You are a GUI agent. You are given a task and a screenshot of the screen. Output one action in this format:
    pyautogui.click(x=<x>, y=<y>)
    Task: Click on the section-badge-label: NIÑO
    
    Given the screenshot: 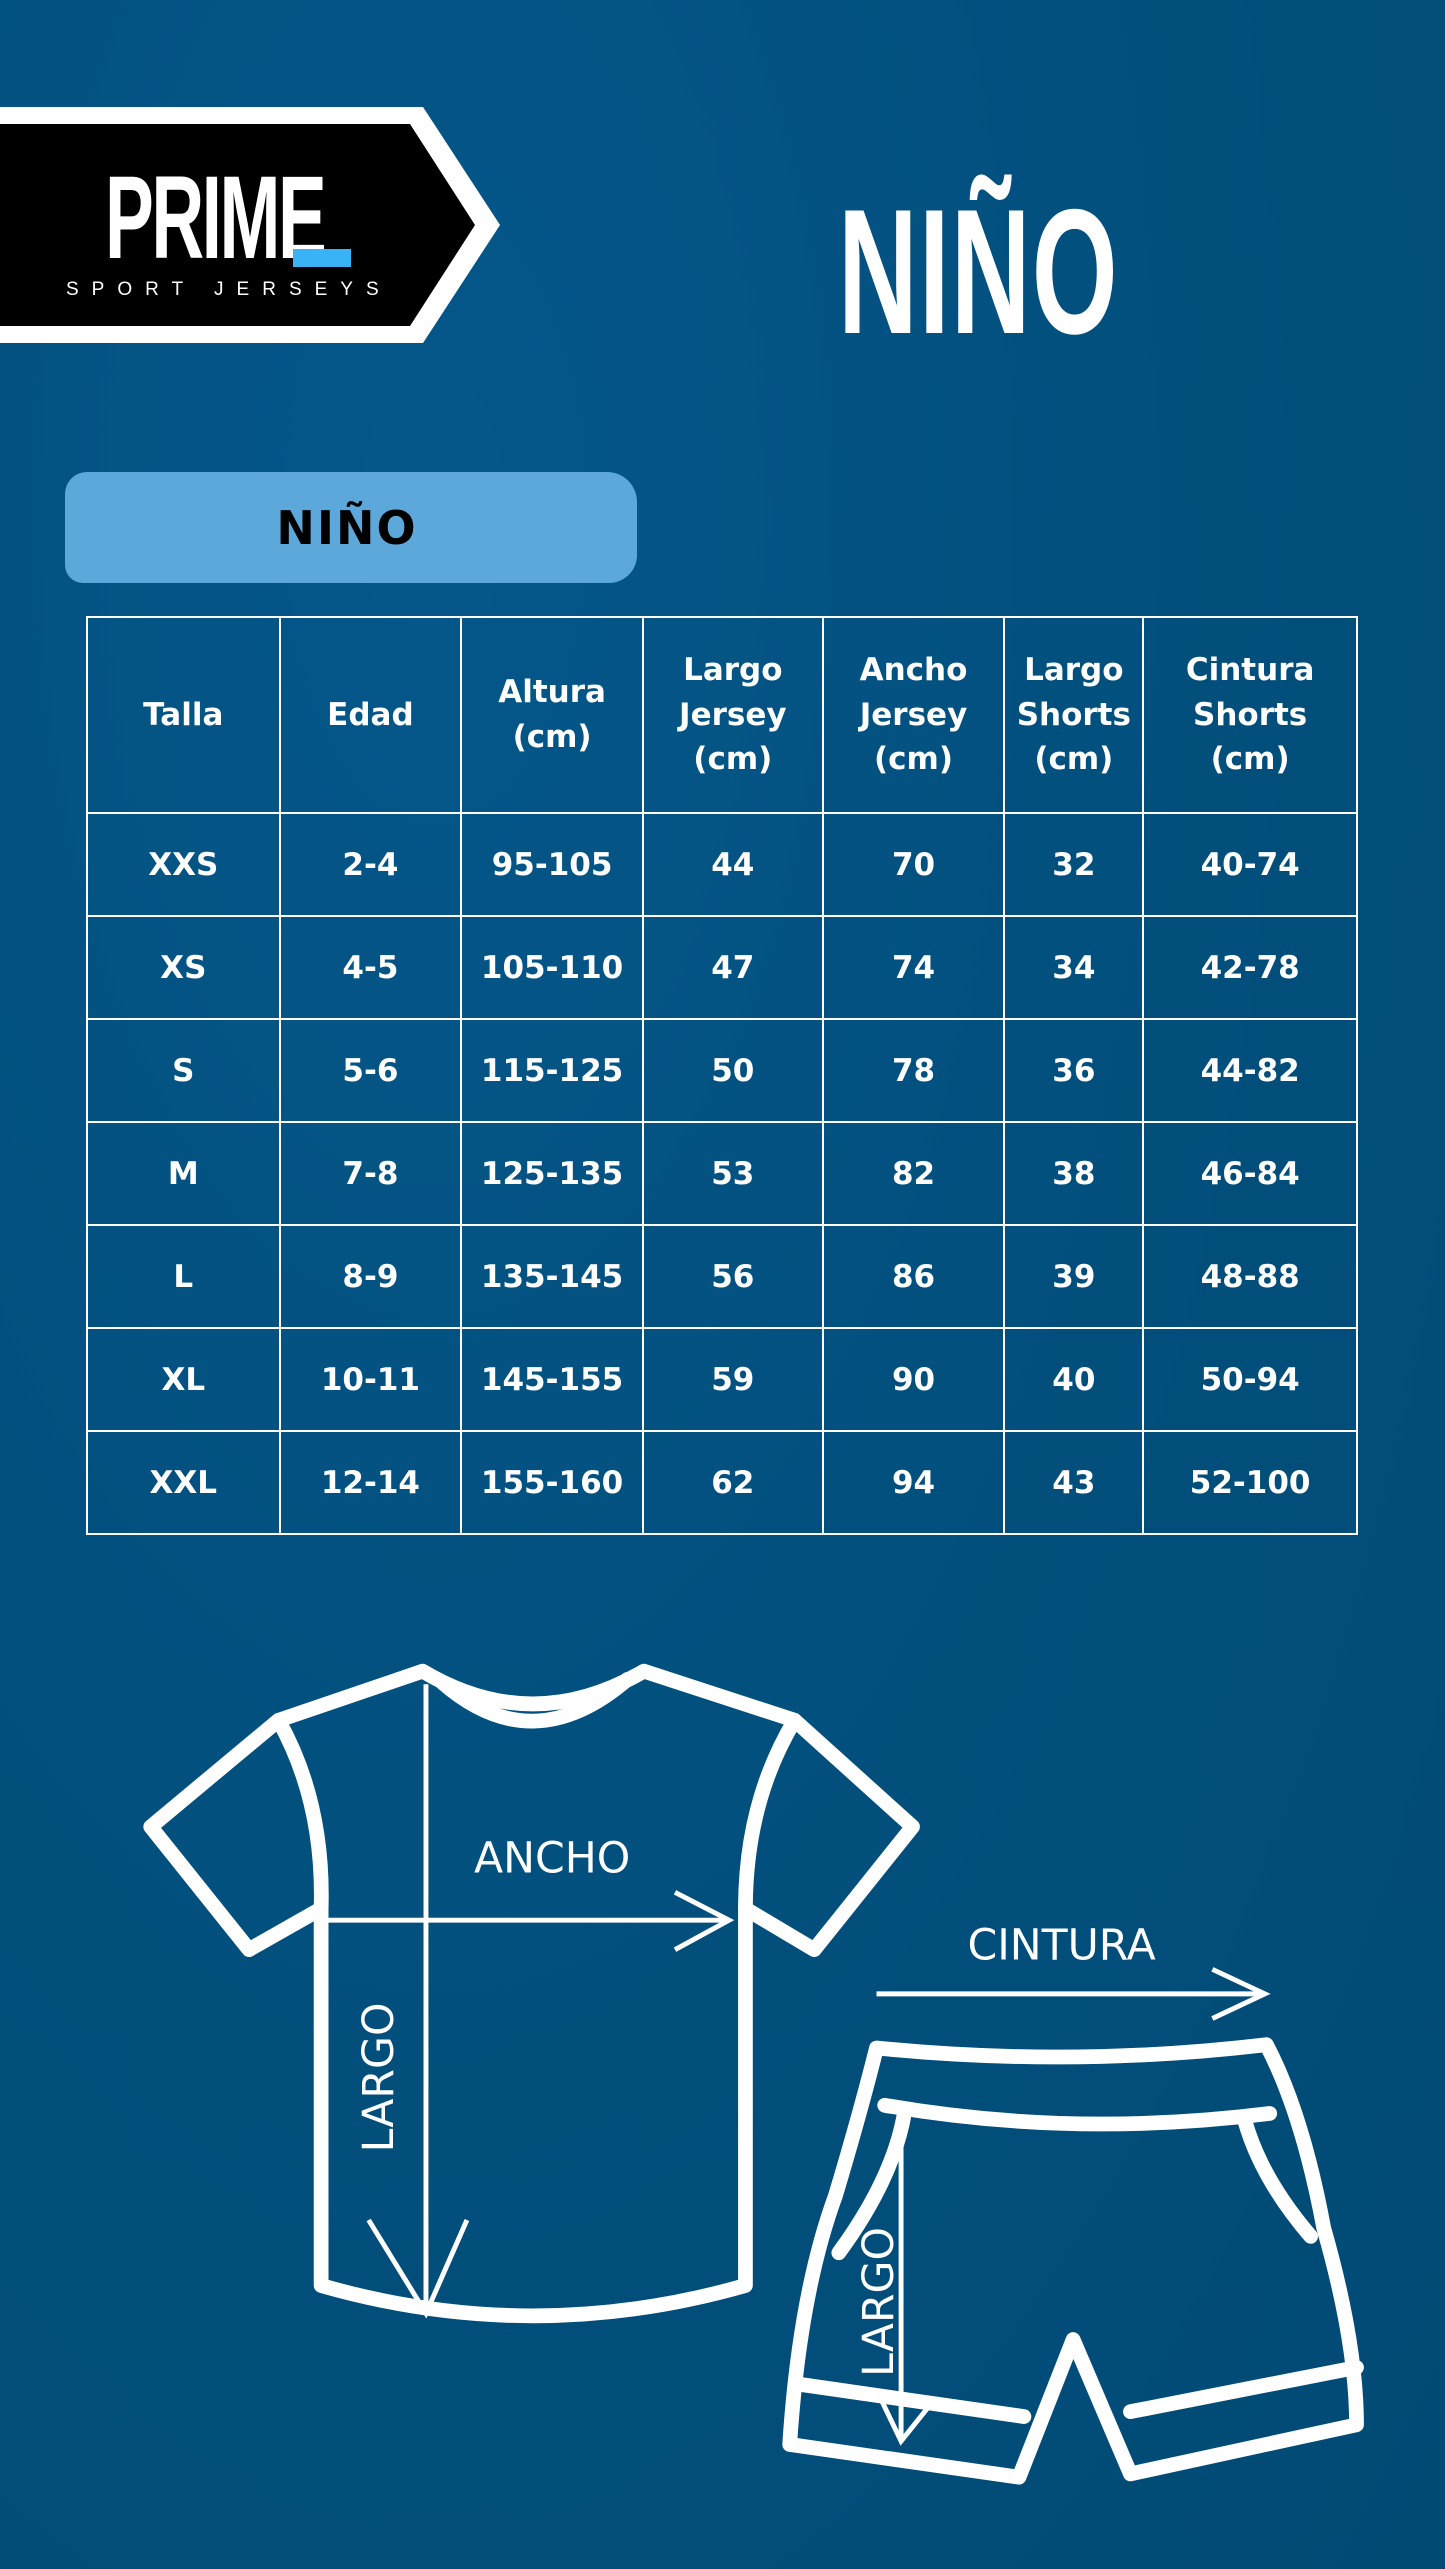 What is the action you would take?
    pyautogui.click(x=347, y=527)
    